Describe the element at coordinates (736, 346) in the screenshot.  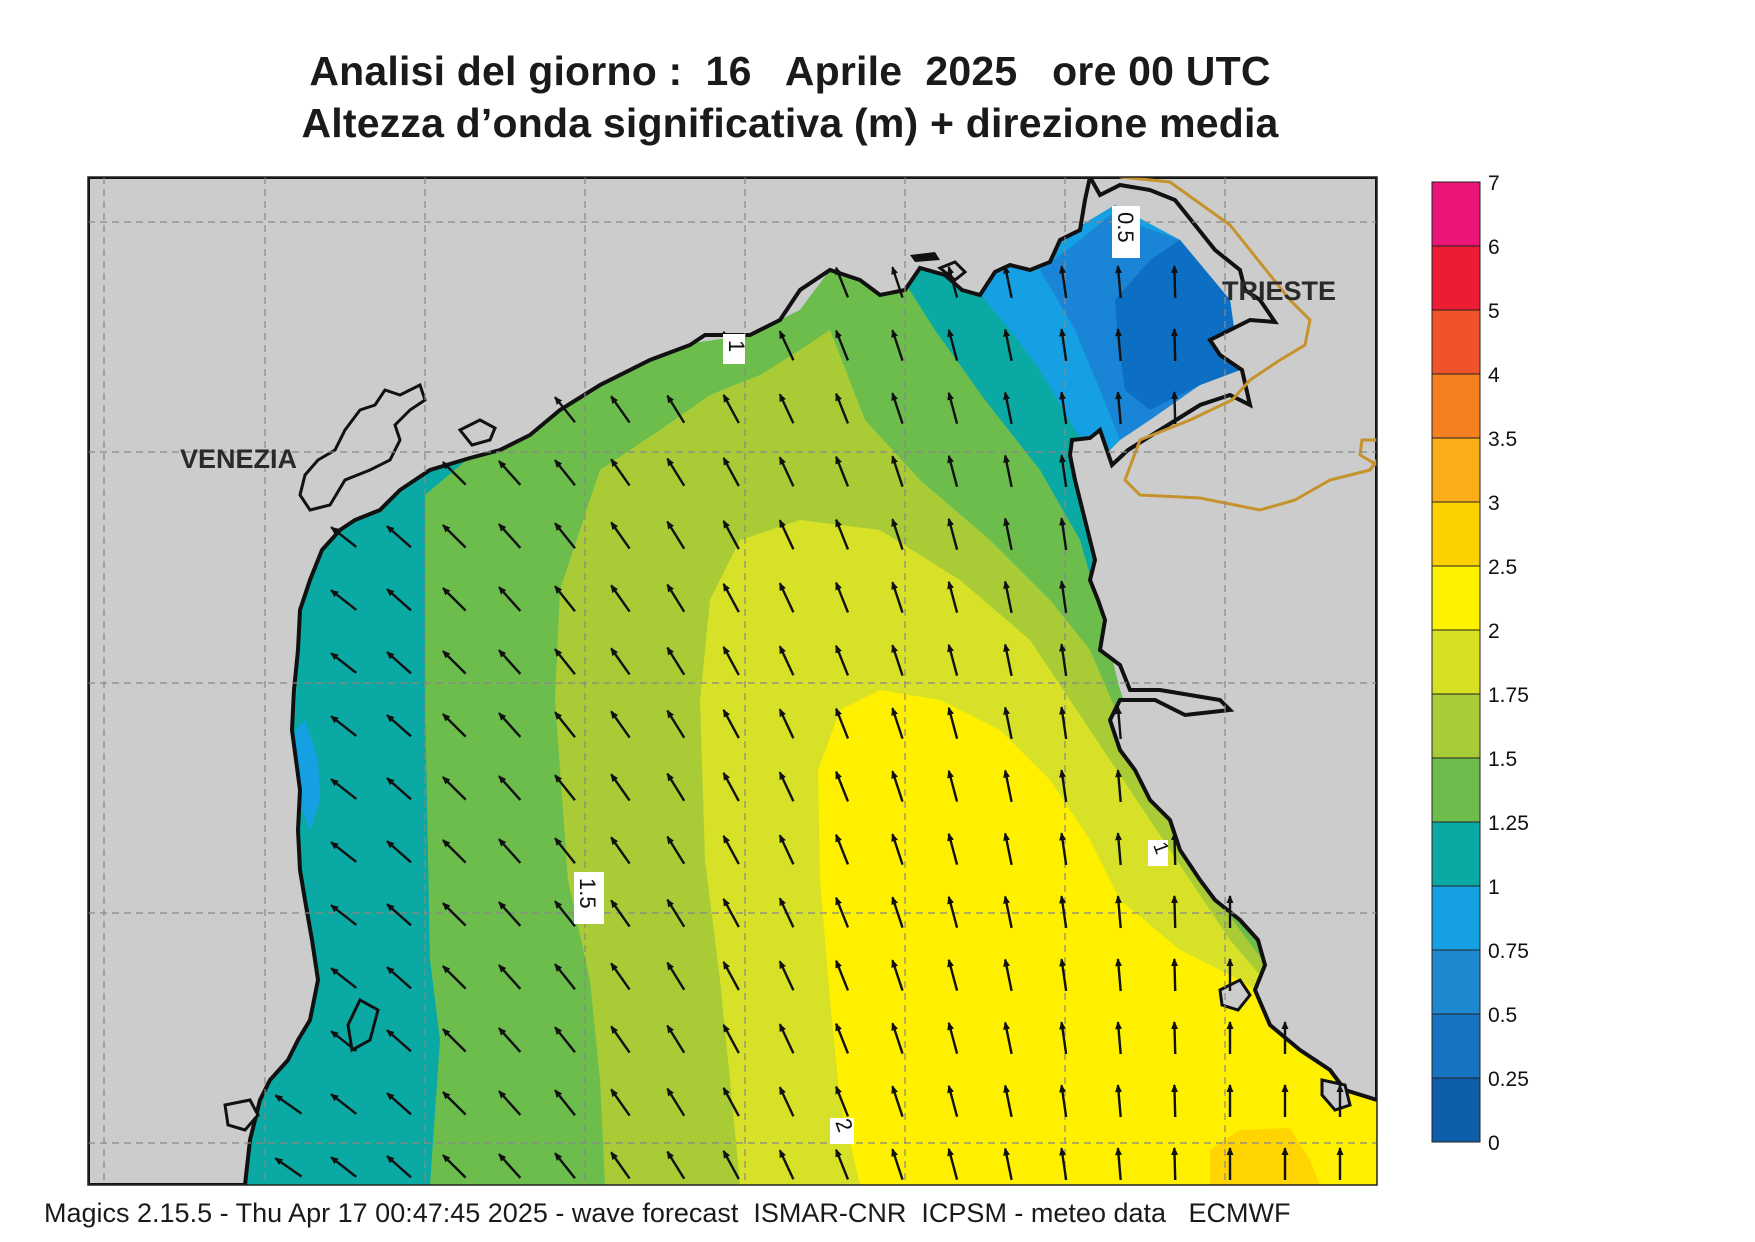
I see `svg-text: 1` at that location.